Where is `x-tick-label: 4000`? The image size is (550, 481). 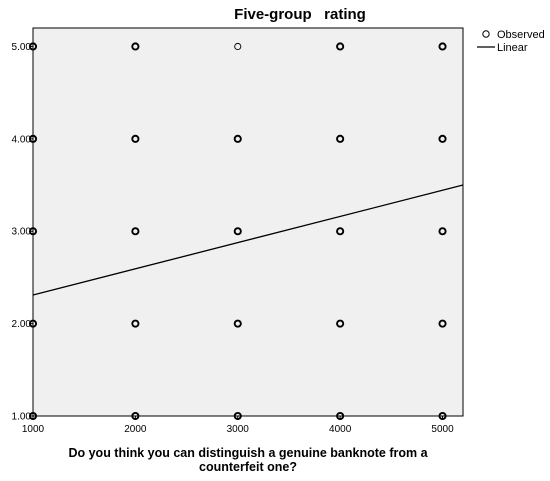 x-tick-label: 4000 is located at coordinates (340, 429).